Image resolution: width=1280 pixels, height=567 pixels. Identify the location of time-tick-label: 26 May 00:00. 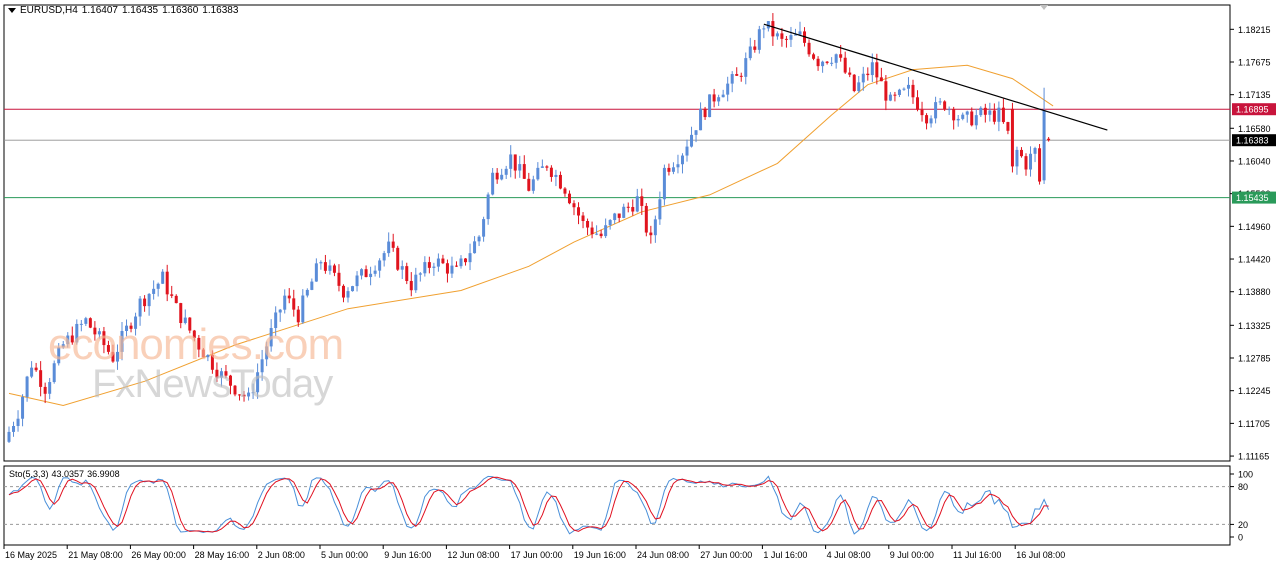
(158, 555).